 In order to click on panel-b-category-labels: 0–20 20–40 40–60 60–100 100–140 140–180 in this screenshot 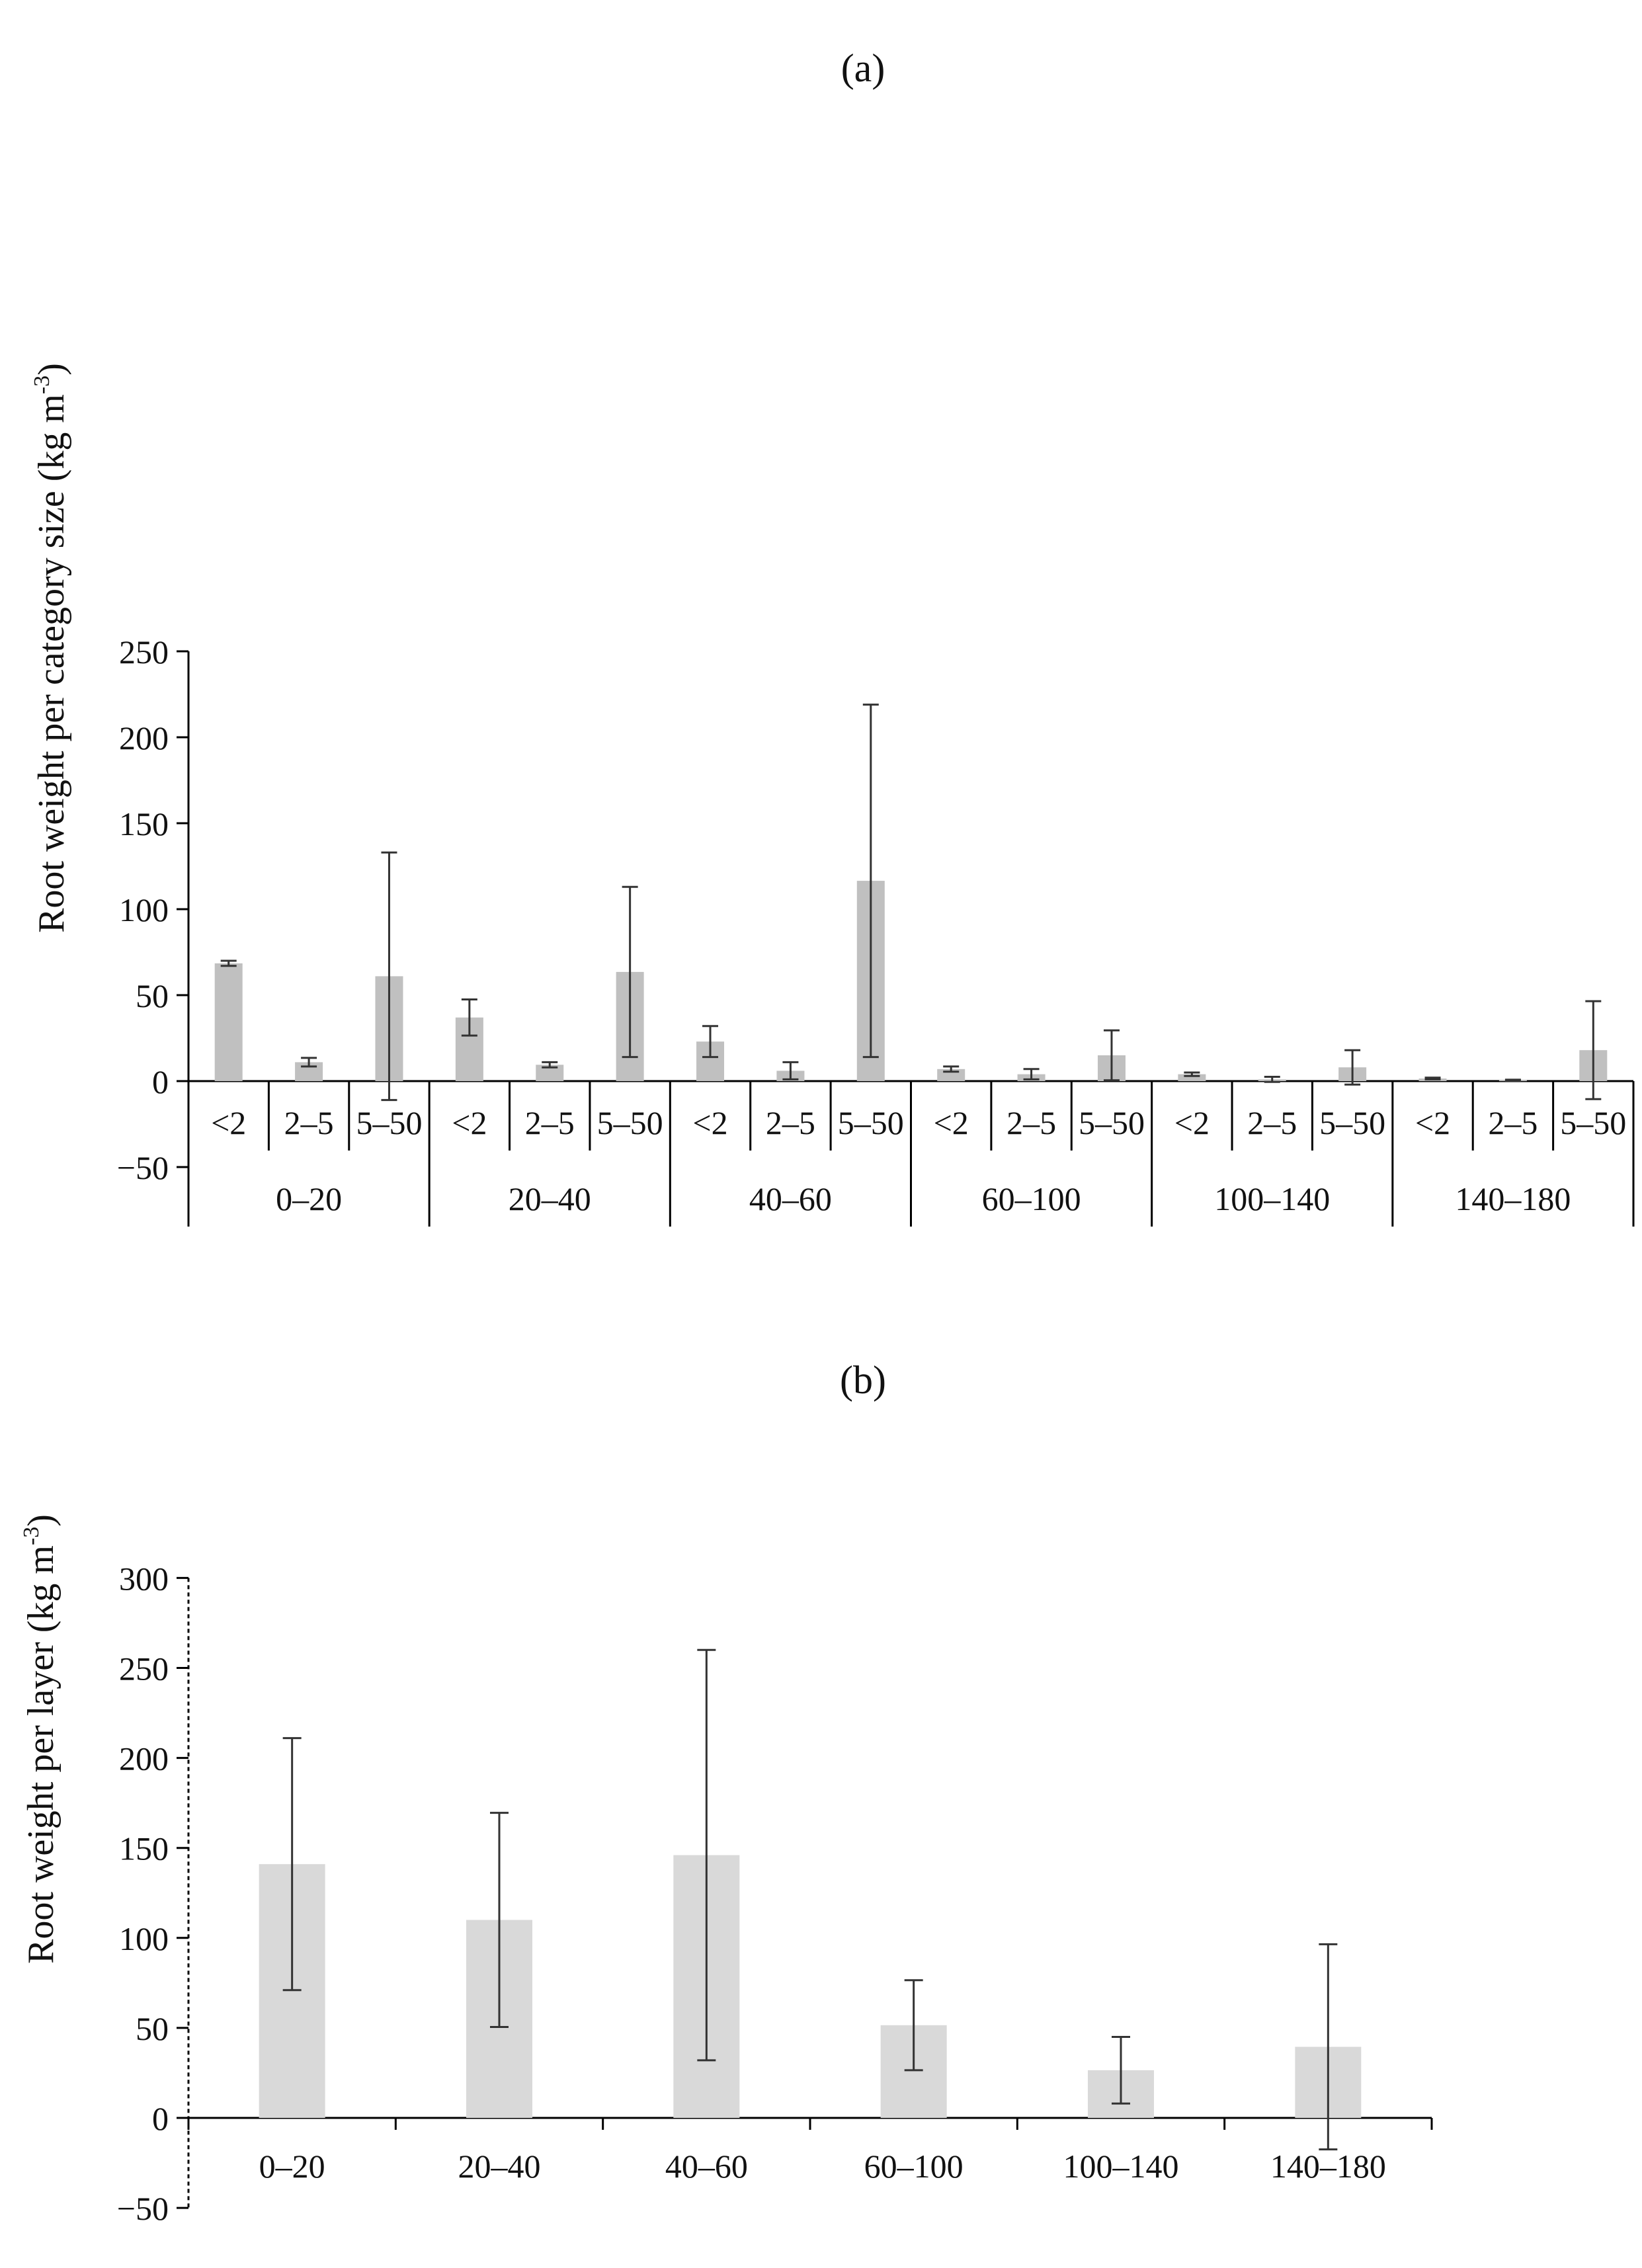, I will do `click(823, 2167)`.